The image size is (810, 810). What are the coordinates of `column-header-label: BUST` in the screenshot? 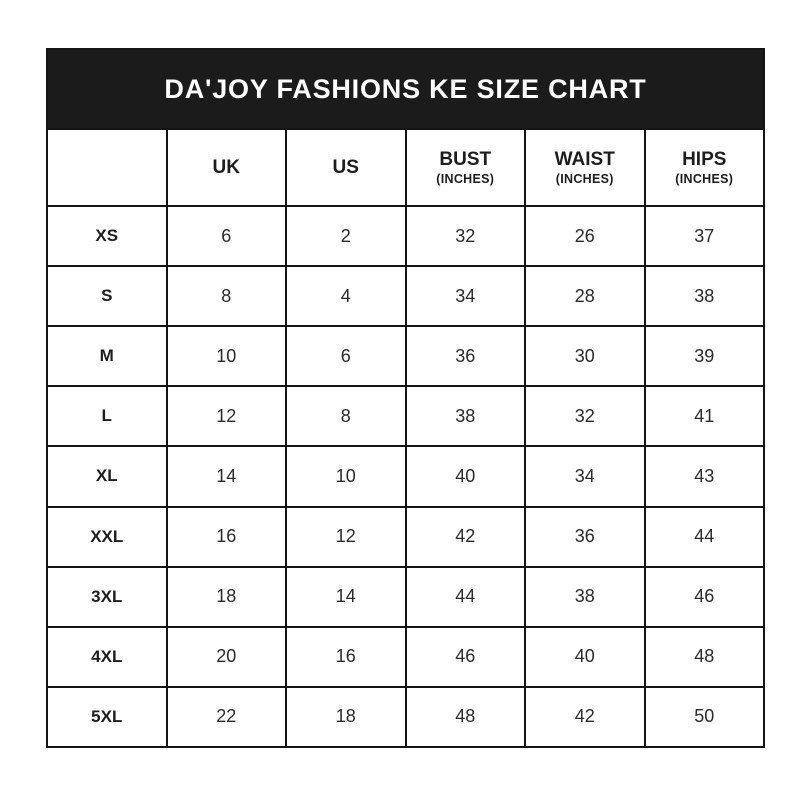 It's located at (465, 159).